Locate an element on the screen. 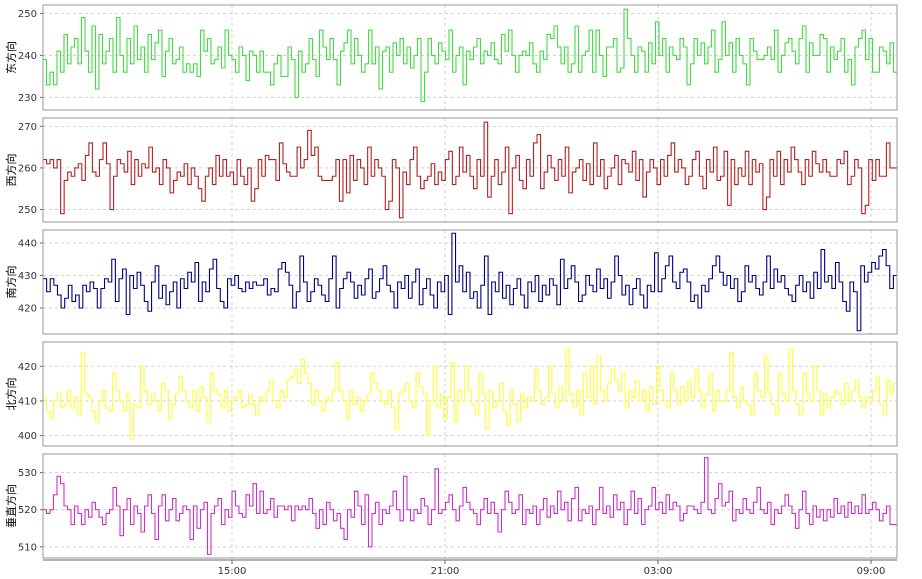 This screenshot has height=579, width=922. y-tick-label: 270 is located at coordinates (27, 127).